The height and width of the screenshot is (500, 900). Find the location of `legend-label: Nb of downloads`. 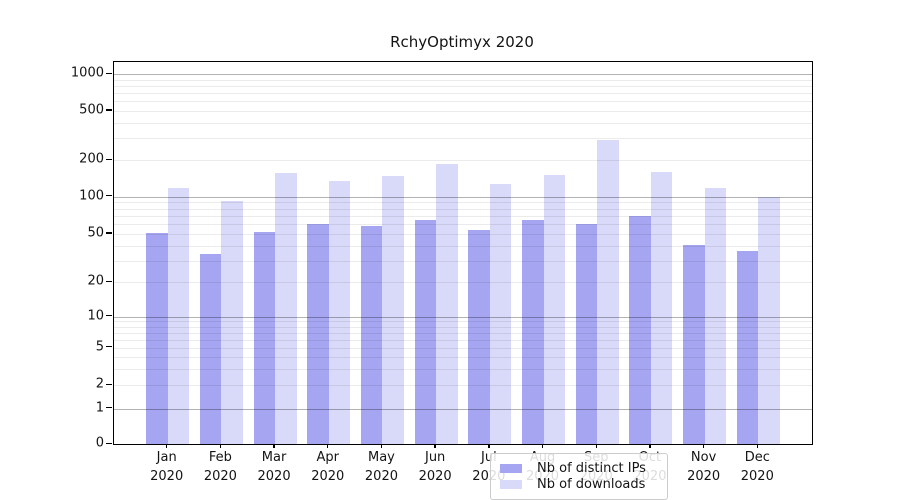

legend-label: Nb of downloads is located at coordinates (591, 484).